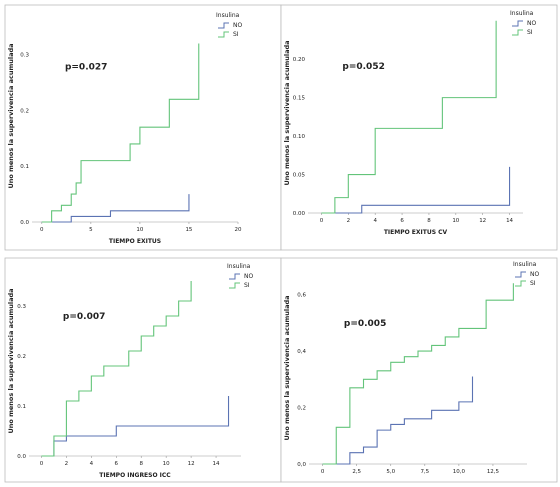  Describe the element at coordinates (299, 214) in the screenshot. I see `y-tick-label: 0.00` at that location.